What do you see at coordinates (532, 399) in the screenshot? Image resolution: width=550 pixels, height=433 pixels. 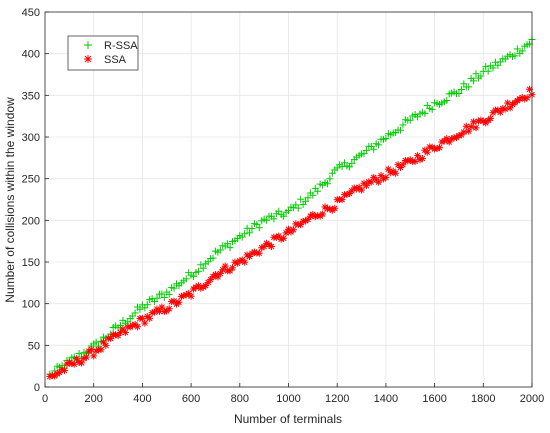 I see `x-tick-label: 2000` at bounding box center [532, 399].